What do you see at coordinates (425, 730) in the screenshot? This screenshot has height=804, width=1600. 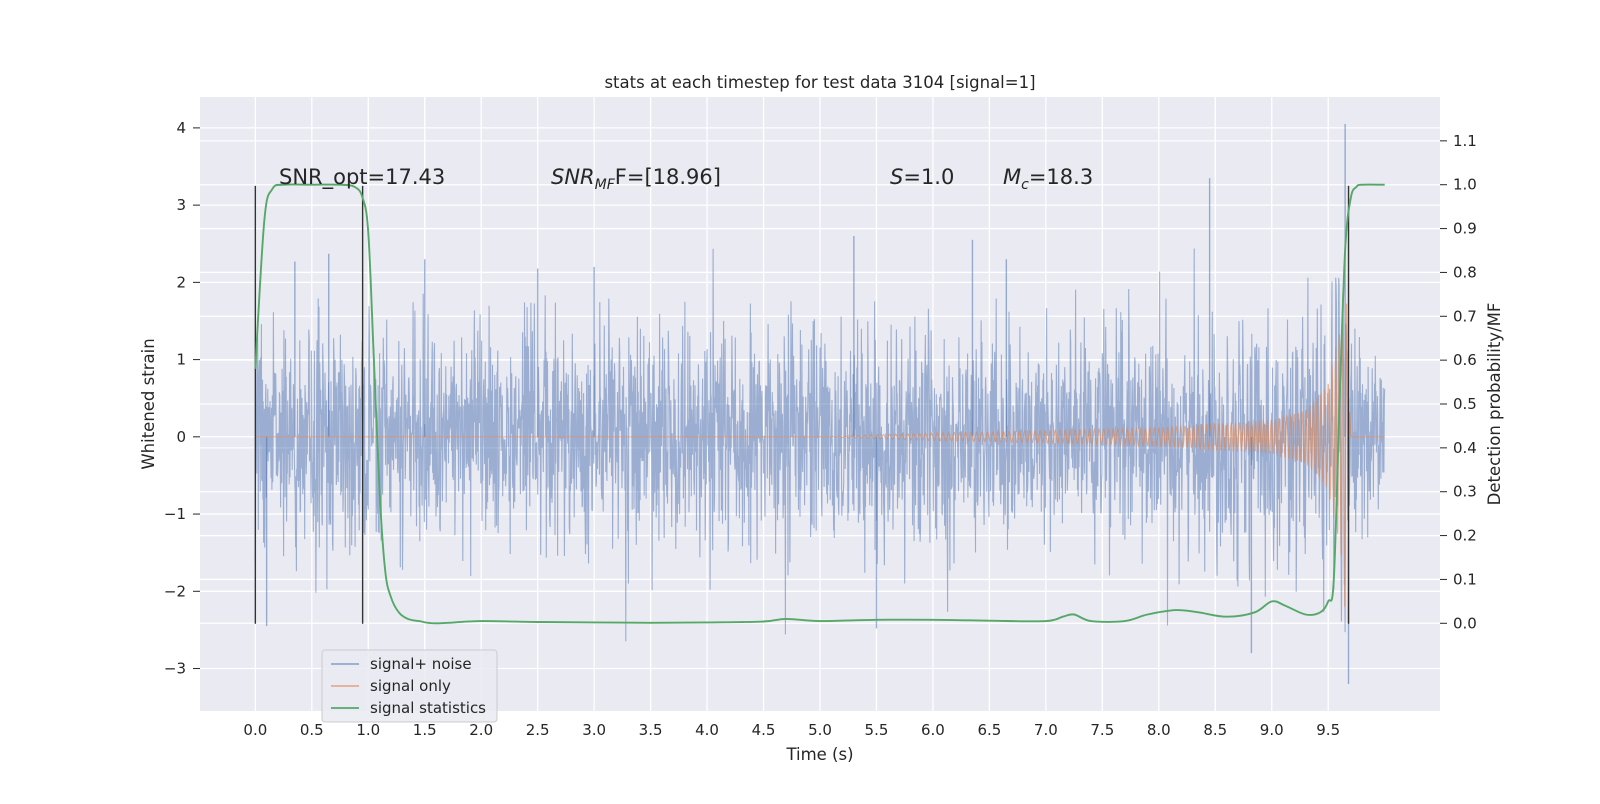 I see `x-tick-label: 1.5` at bounding box center [425, 730].